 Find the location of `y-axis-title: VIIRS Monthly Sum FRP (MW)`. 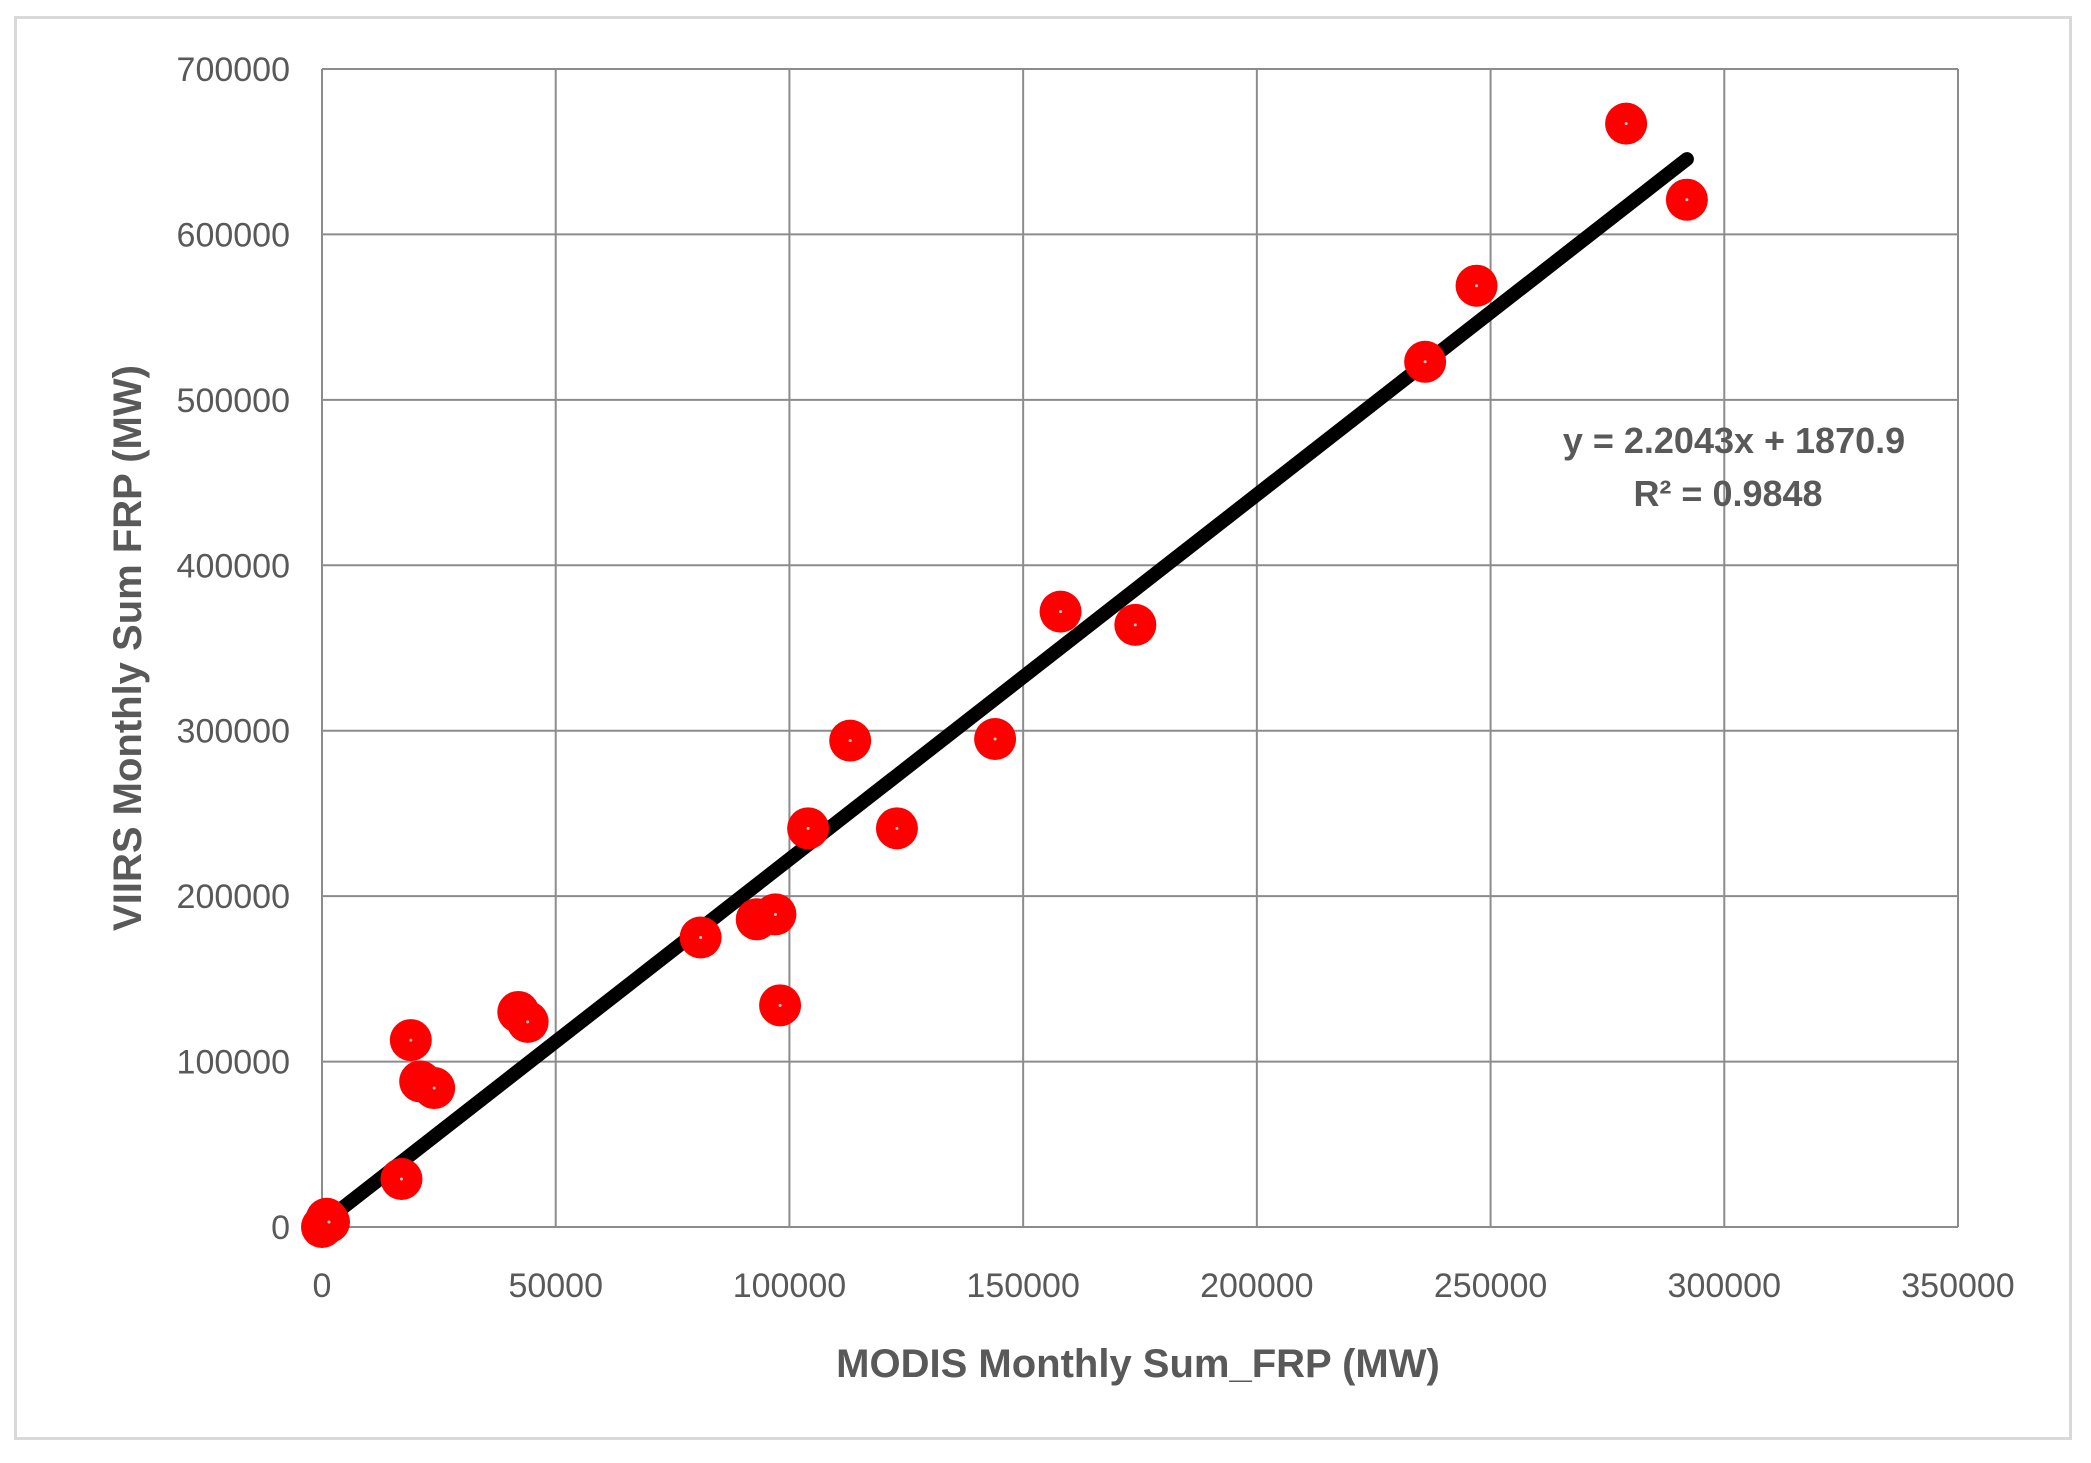

y-axis-title: VIIRS Monthly Sum FRP (MW) is located at coordinates (128, 648).